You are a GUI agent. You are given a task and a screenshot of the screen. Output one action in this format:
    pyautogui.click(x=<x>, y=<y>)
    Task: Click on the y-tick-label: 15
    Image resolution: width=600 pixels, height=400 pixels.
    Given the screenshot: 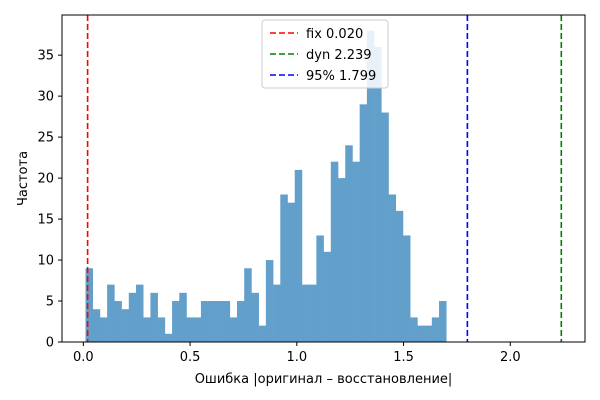 What is the action you would take?
    pyautogui.click(x=45, y=220)
    